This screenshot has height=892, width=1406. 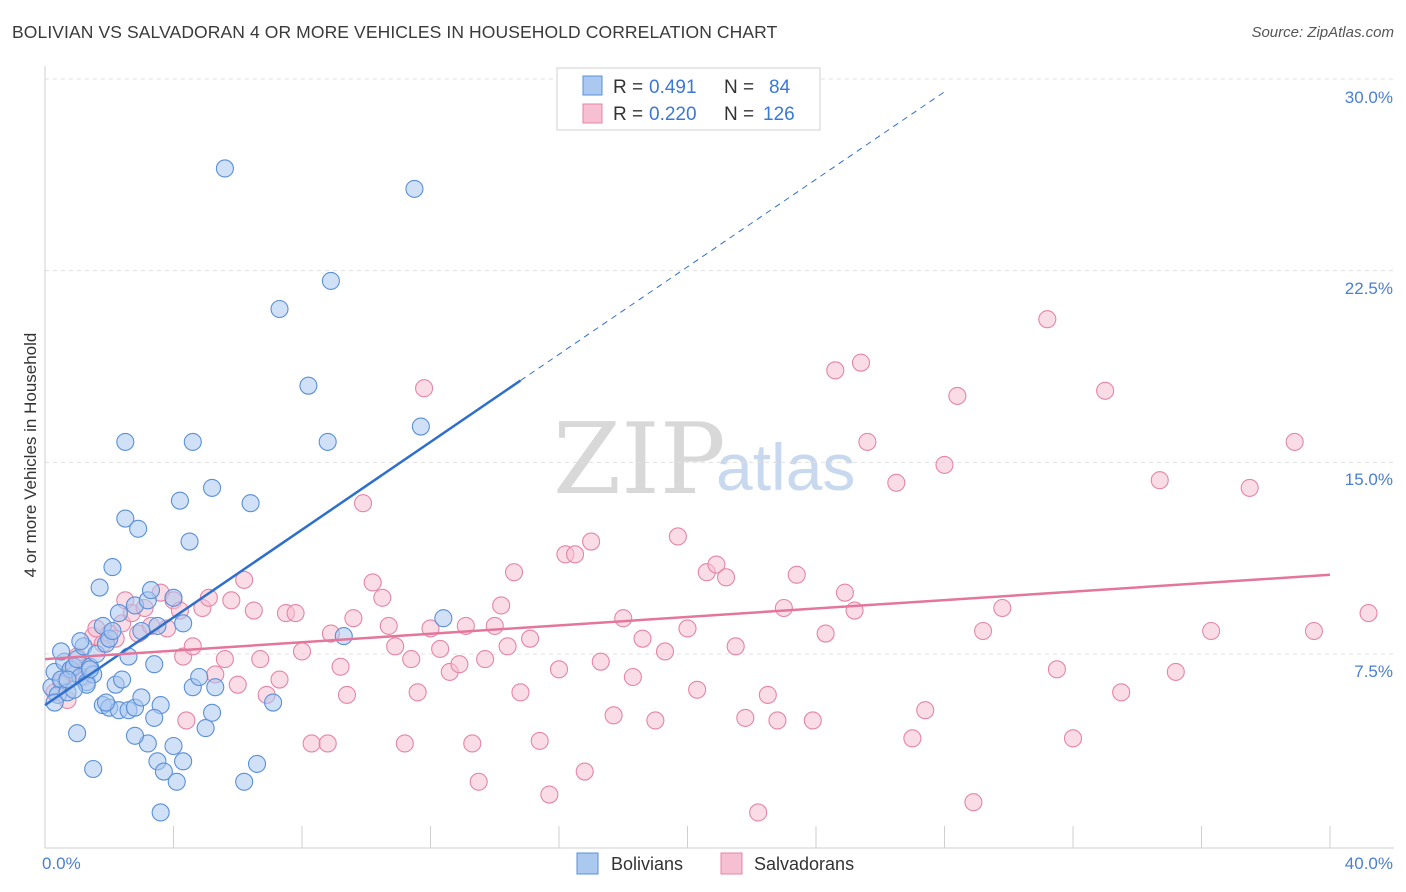 What do you see at coordinates (739, 114) in the screenshot?
I see `legend-n-label-2: N =` at bounding box center [739, 114].